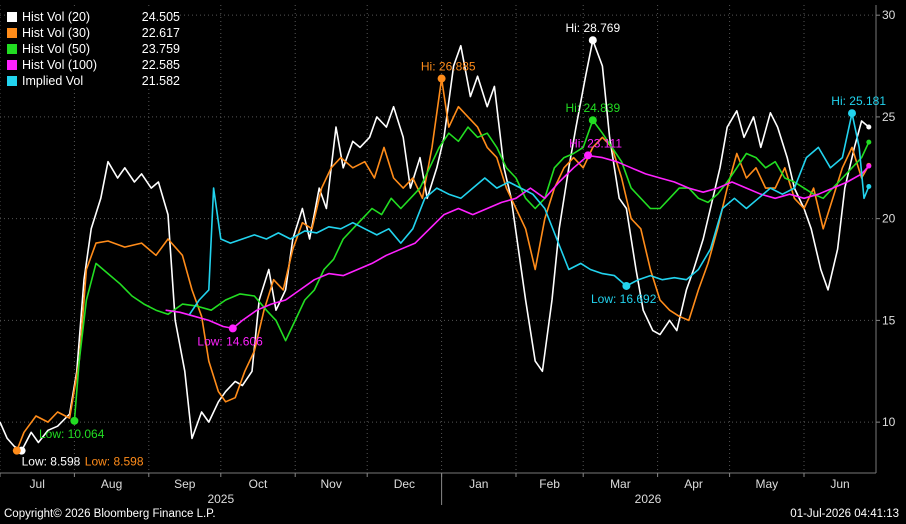  Describe the element at coordinates (56, 33) in the screenshot. I see `legend-series-name: Hist Vol (30)` at that location.